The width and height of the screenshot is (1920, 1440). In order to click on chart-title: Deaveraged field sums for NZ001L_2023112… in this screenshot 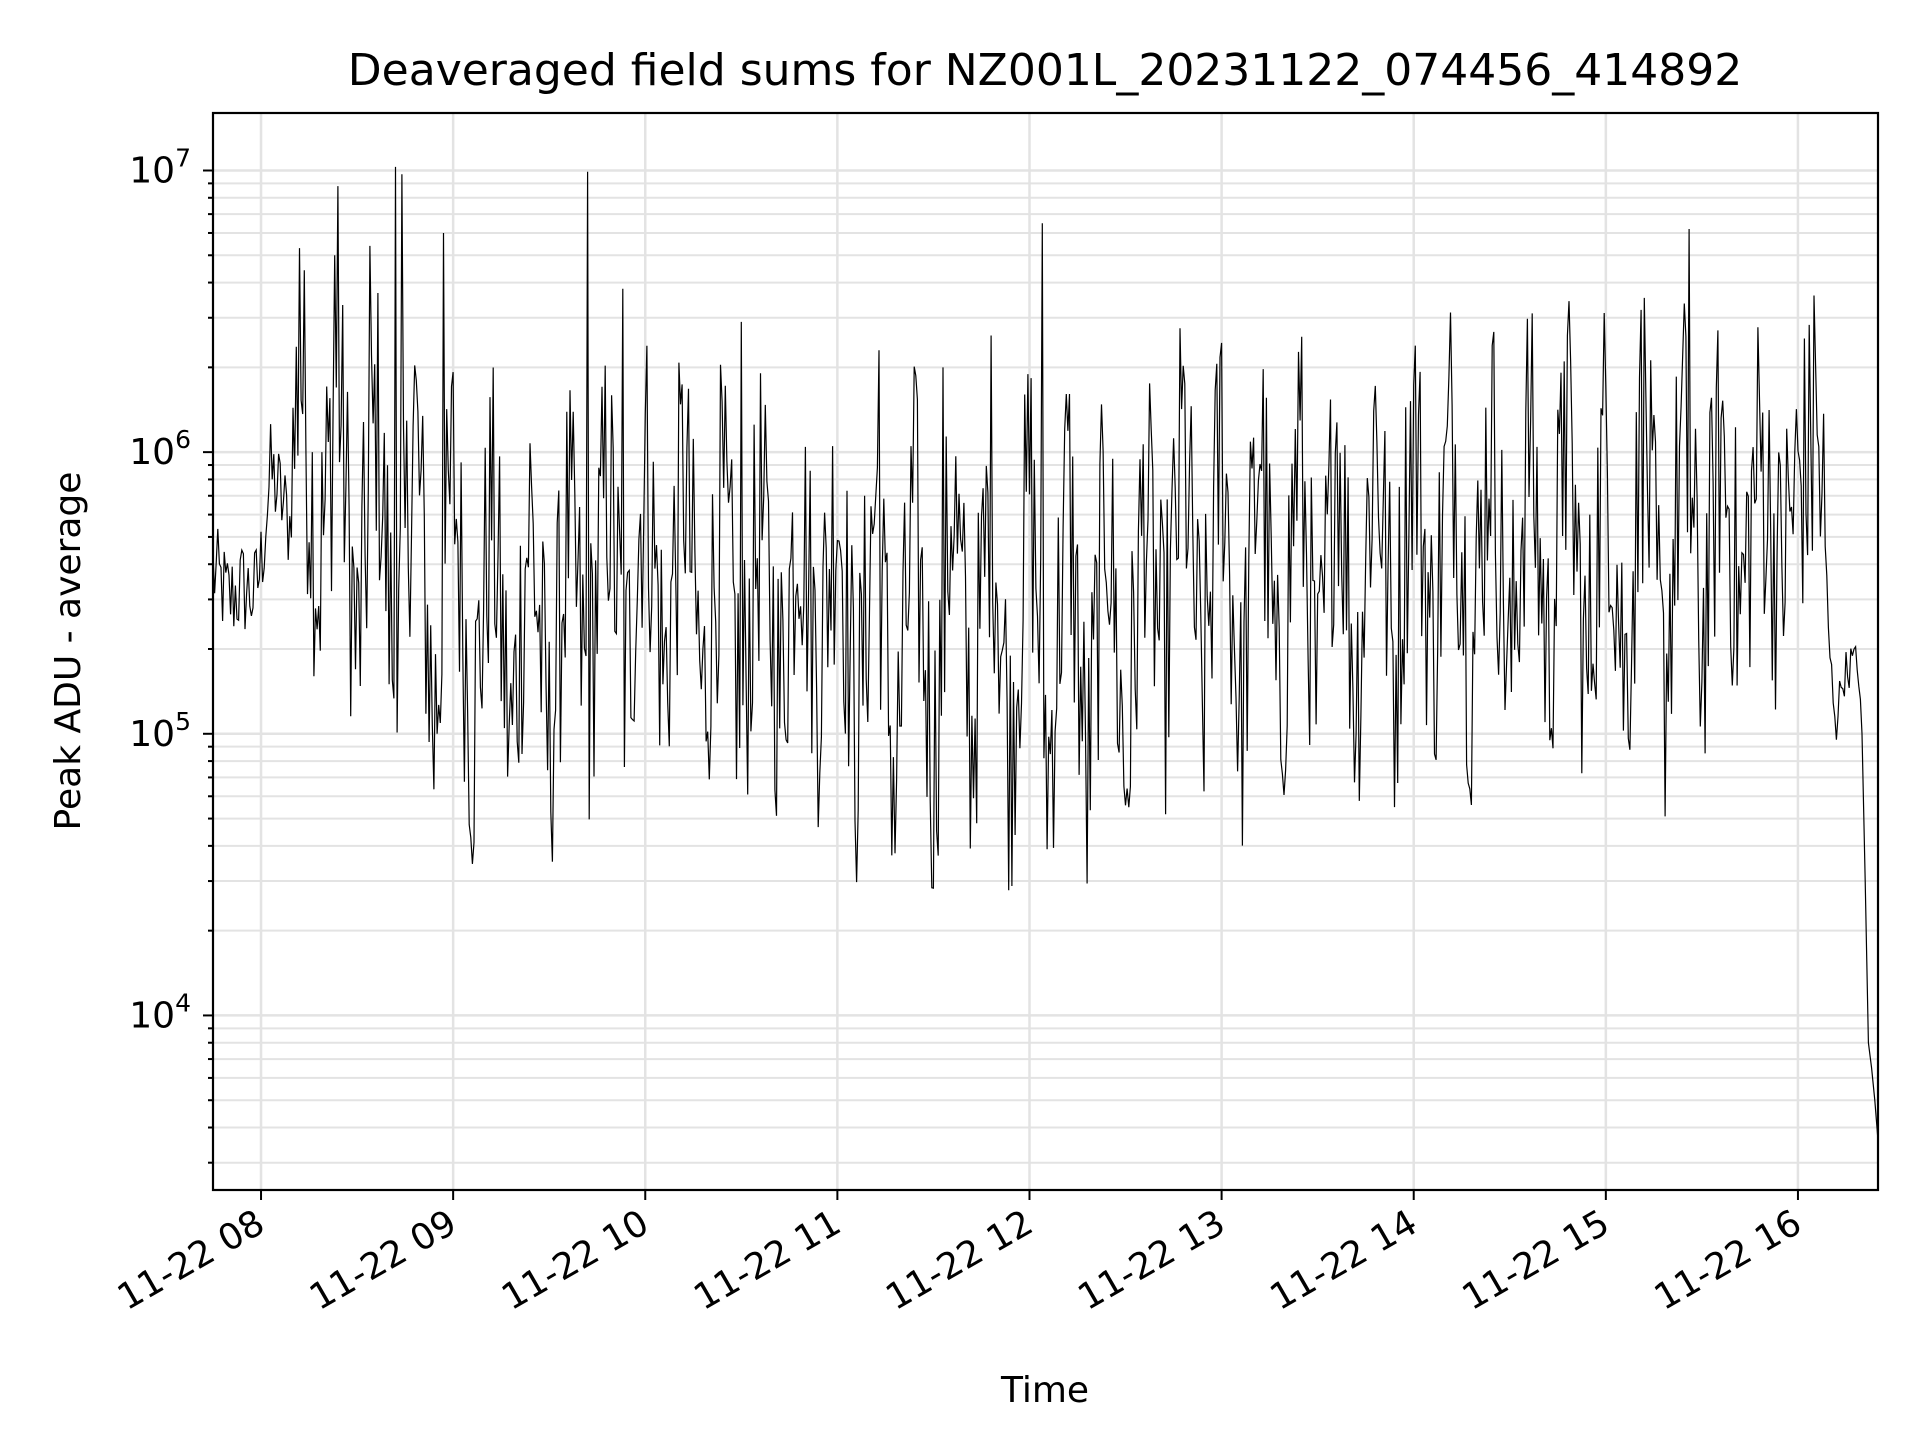, I will do `click(1045, 70)`.